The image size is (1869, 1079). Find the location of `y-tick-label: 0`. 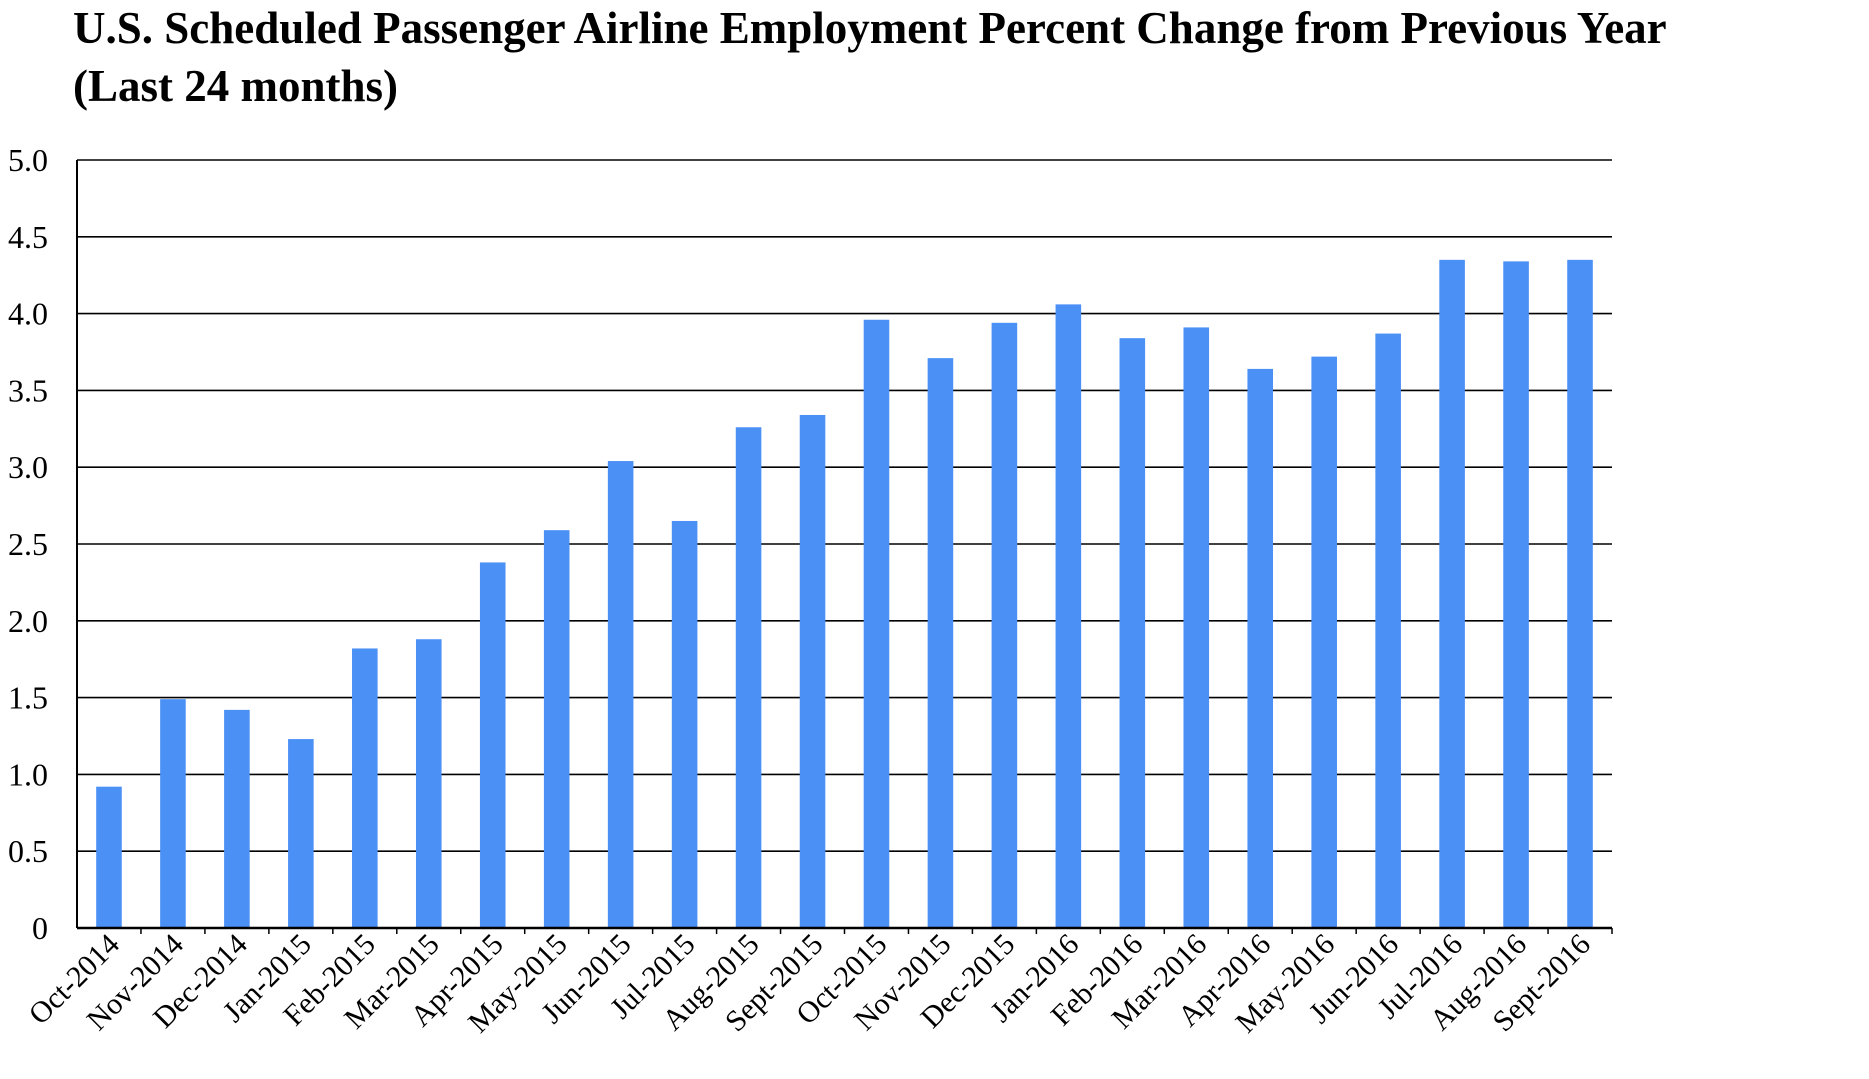

y-tick-label: 0 is located at coordinates (40, 928).